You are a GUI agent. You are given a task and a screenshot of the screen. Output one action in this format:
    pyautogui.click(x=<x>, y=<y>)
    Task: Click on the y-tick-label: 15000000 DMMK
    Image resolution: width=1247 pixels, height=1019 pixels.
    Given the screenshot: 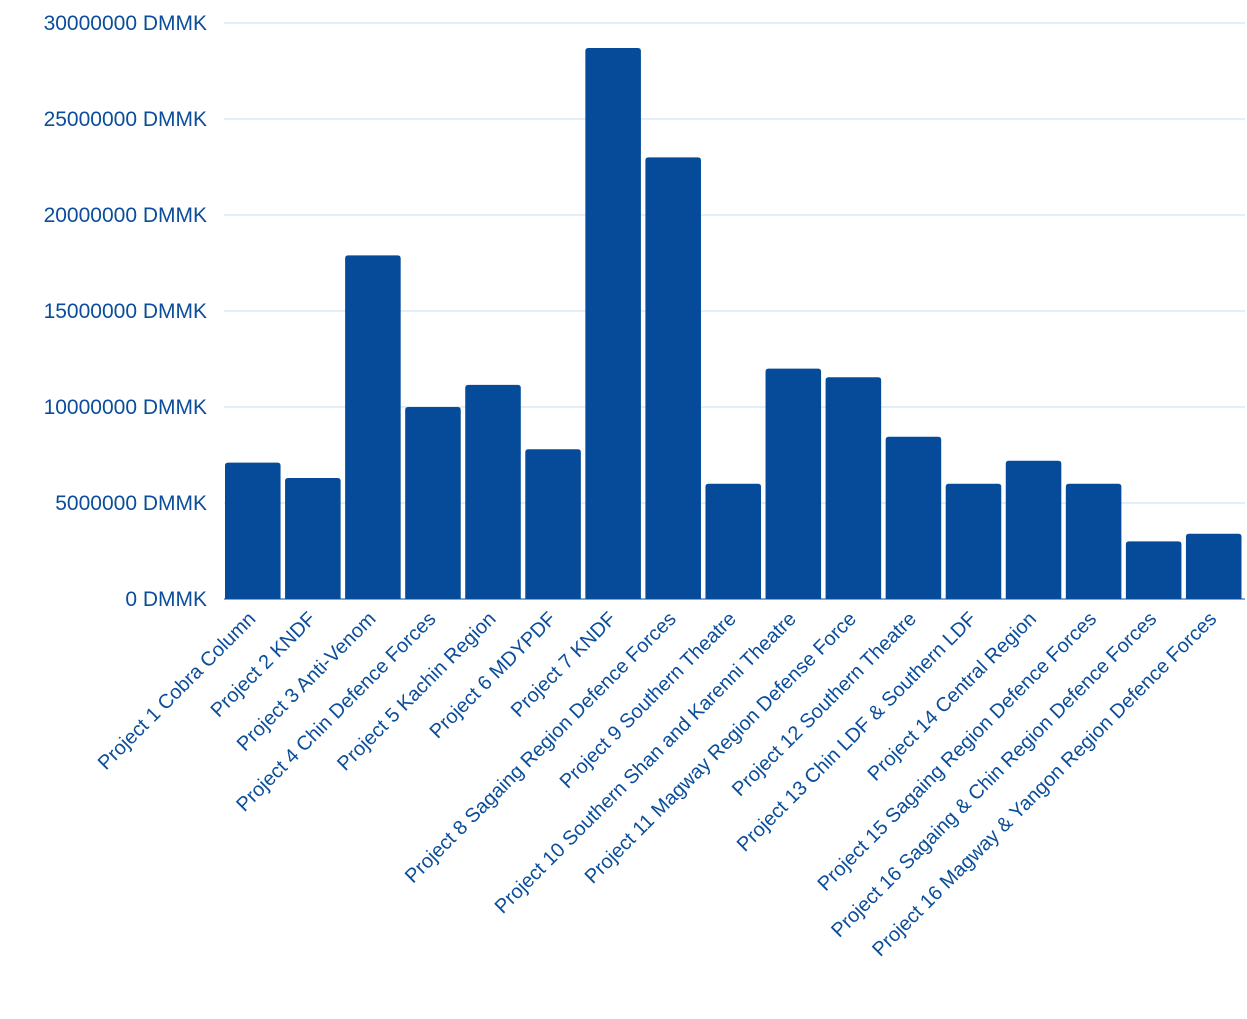 What is the action you would take?
    pyautogui.click(x=125, y=311)
    